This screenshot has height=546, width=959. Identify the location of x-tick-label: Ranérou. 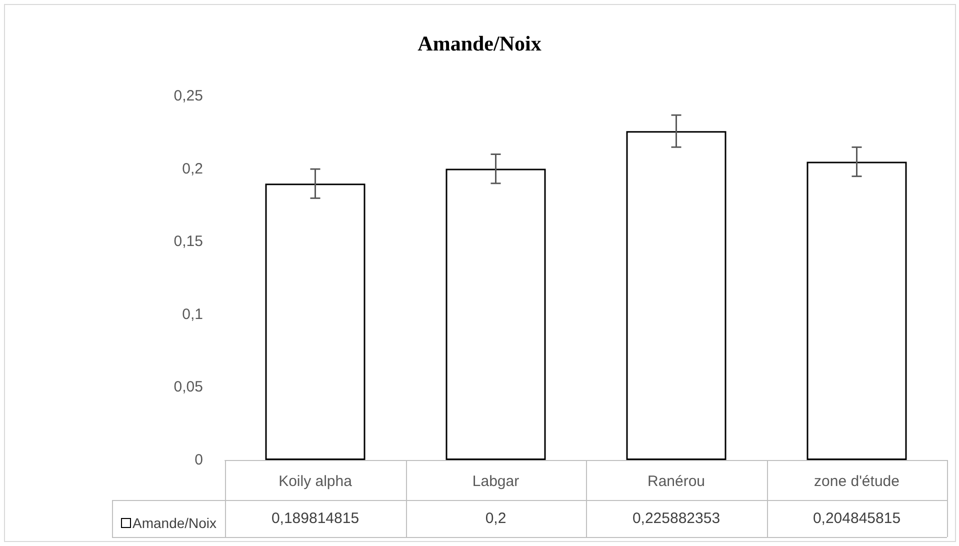
(676, 481).